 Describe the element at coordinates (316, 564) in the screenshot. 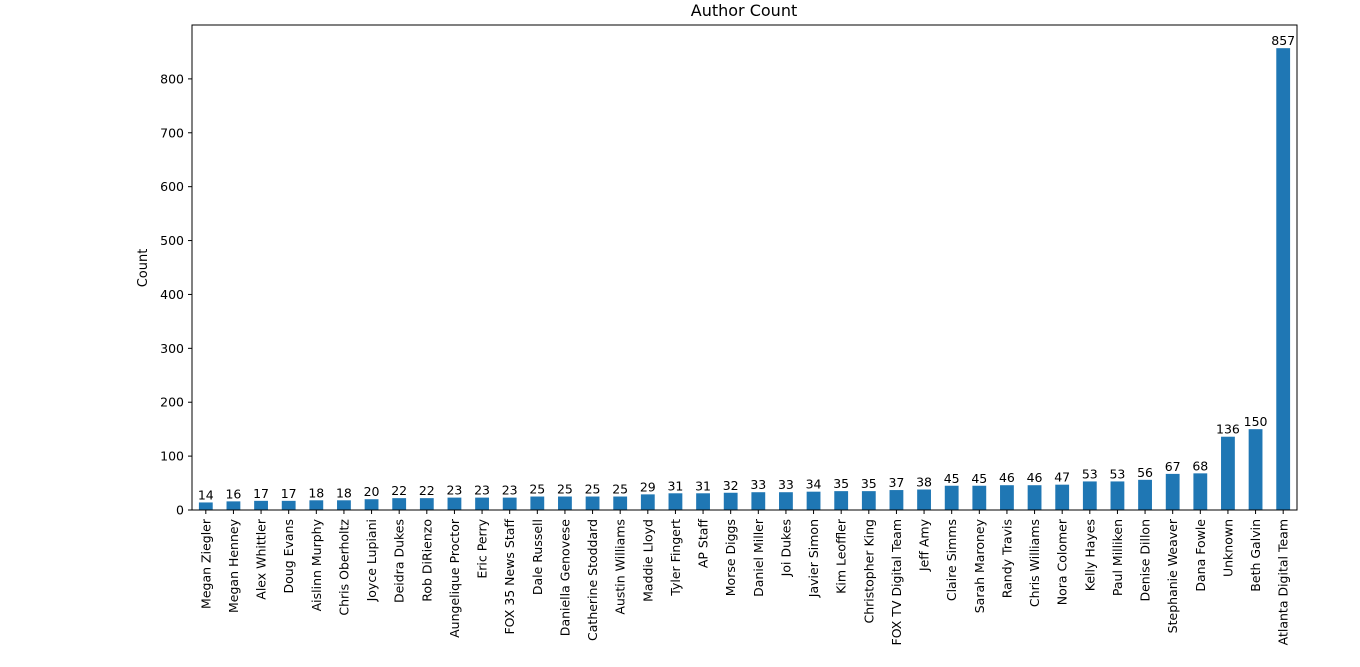

I see `x-tick-label: Aislinn Murphy` at that location.